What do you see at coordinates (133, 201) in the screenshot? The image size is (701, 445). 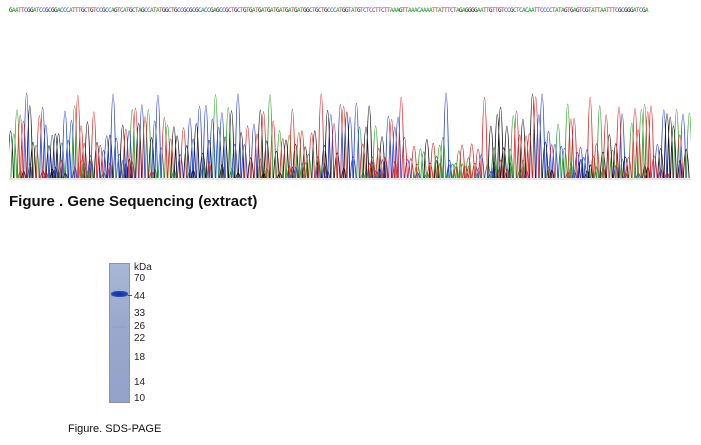 I see `sequencing-figure-caption: Figure . Gene Sequencing (extract)` at bounding box center [133, 201].